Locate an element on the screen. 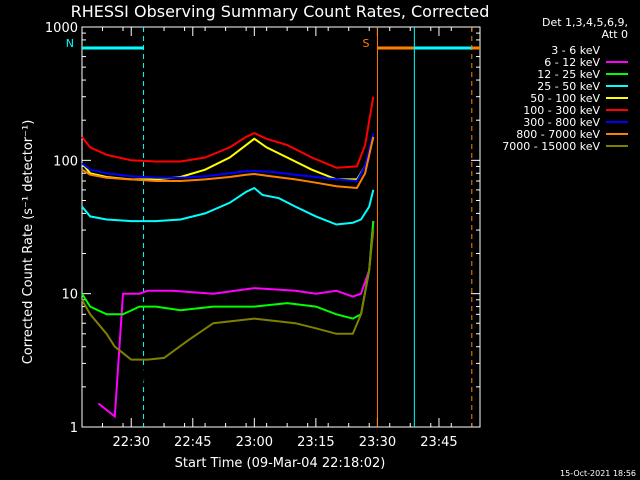  footer-date: 15-Oct-2021 18:56 is located at coordinates (598, 473).